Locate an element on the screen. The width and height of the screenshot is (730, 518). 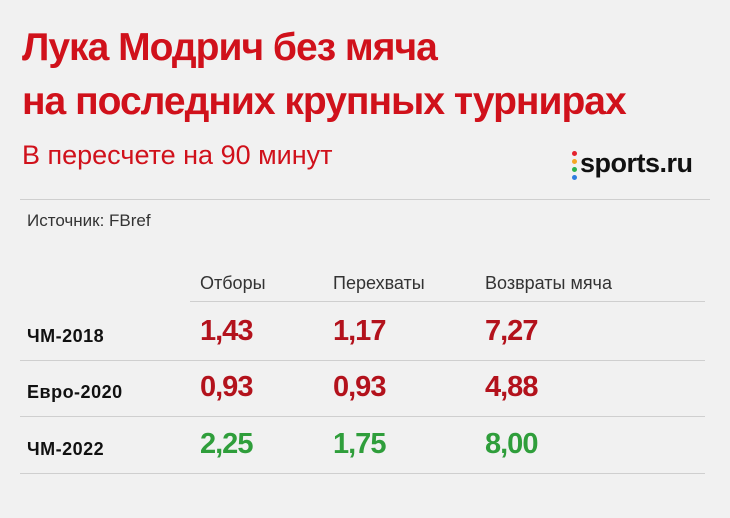
source: Источник: FBref is located at coordinates (89, 220).